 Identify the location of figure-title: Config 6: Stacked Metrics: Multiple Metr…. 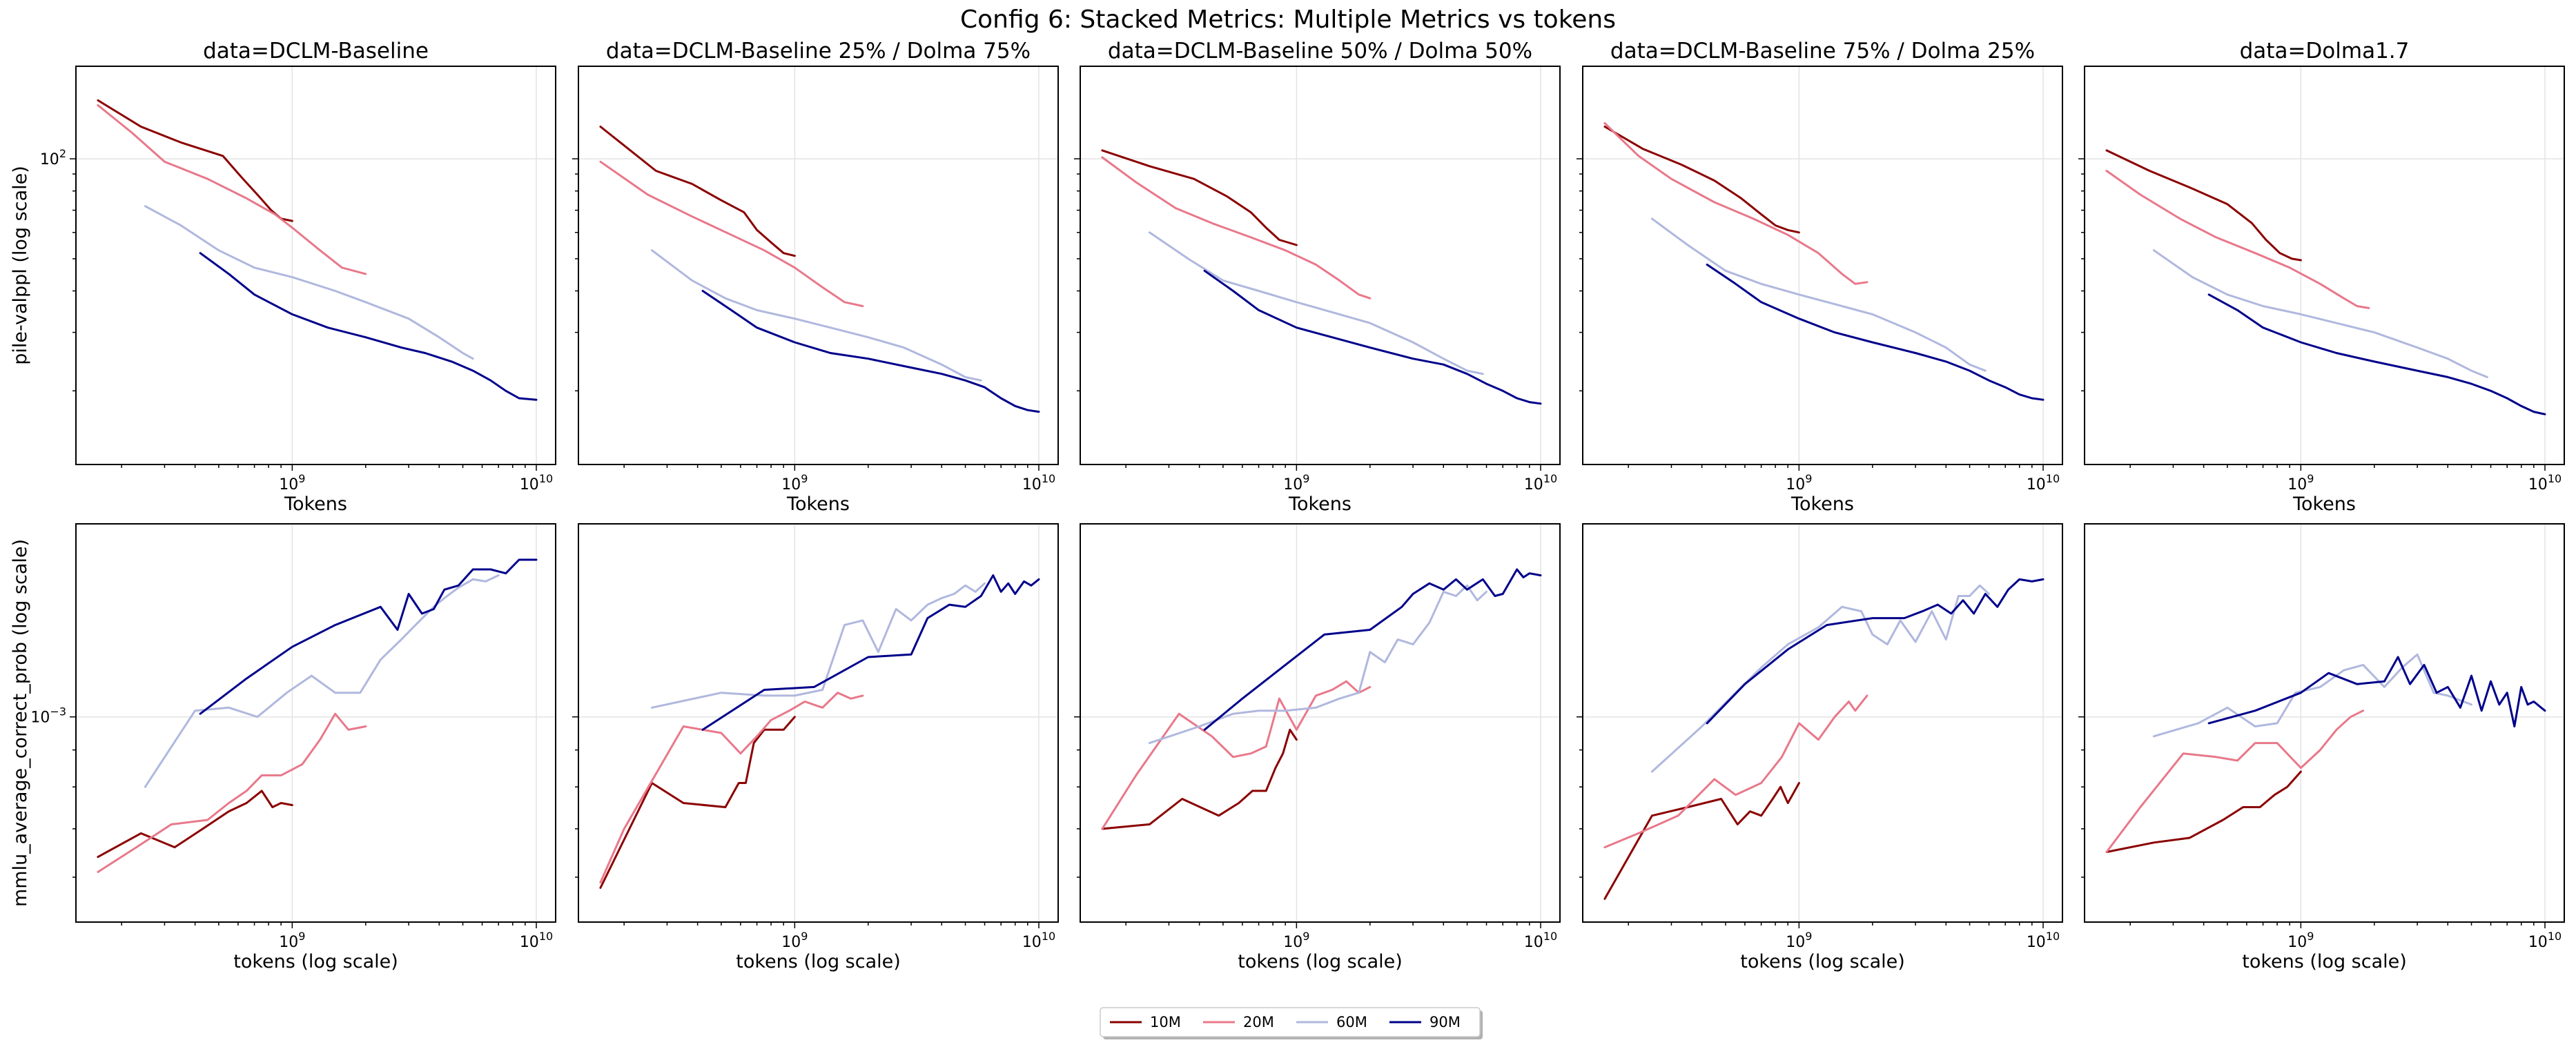
(1288, 20).